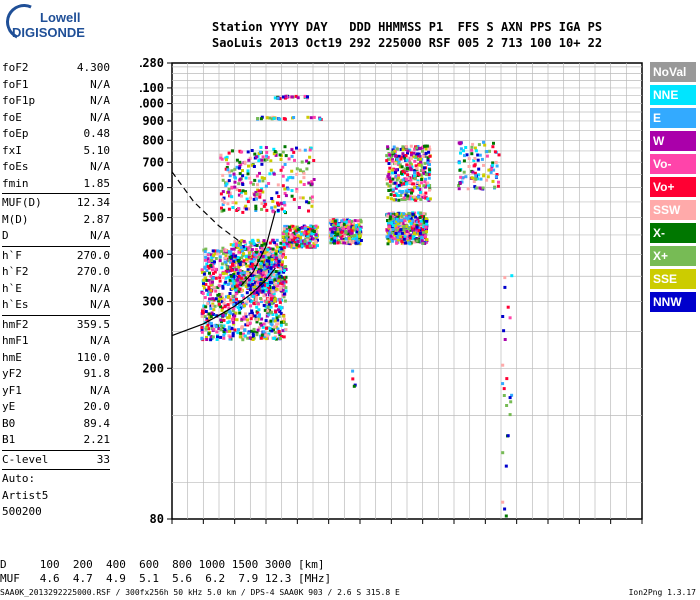  What do you see at coordinates (15, 84) in the screenshot?
I see `param-name: foF1` at bounding box center [15, 84].